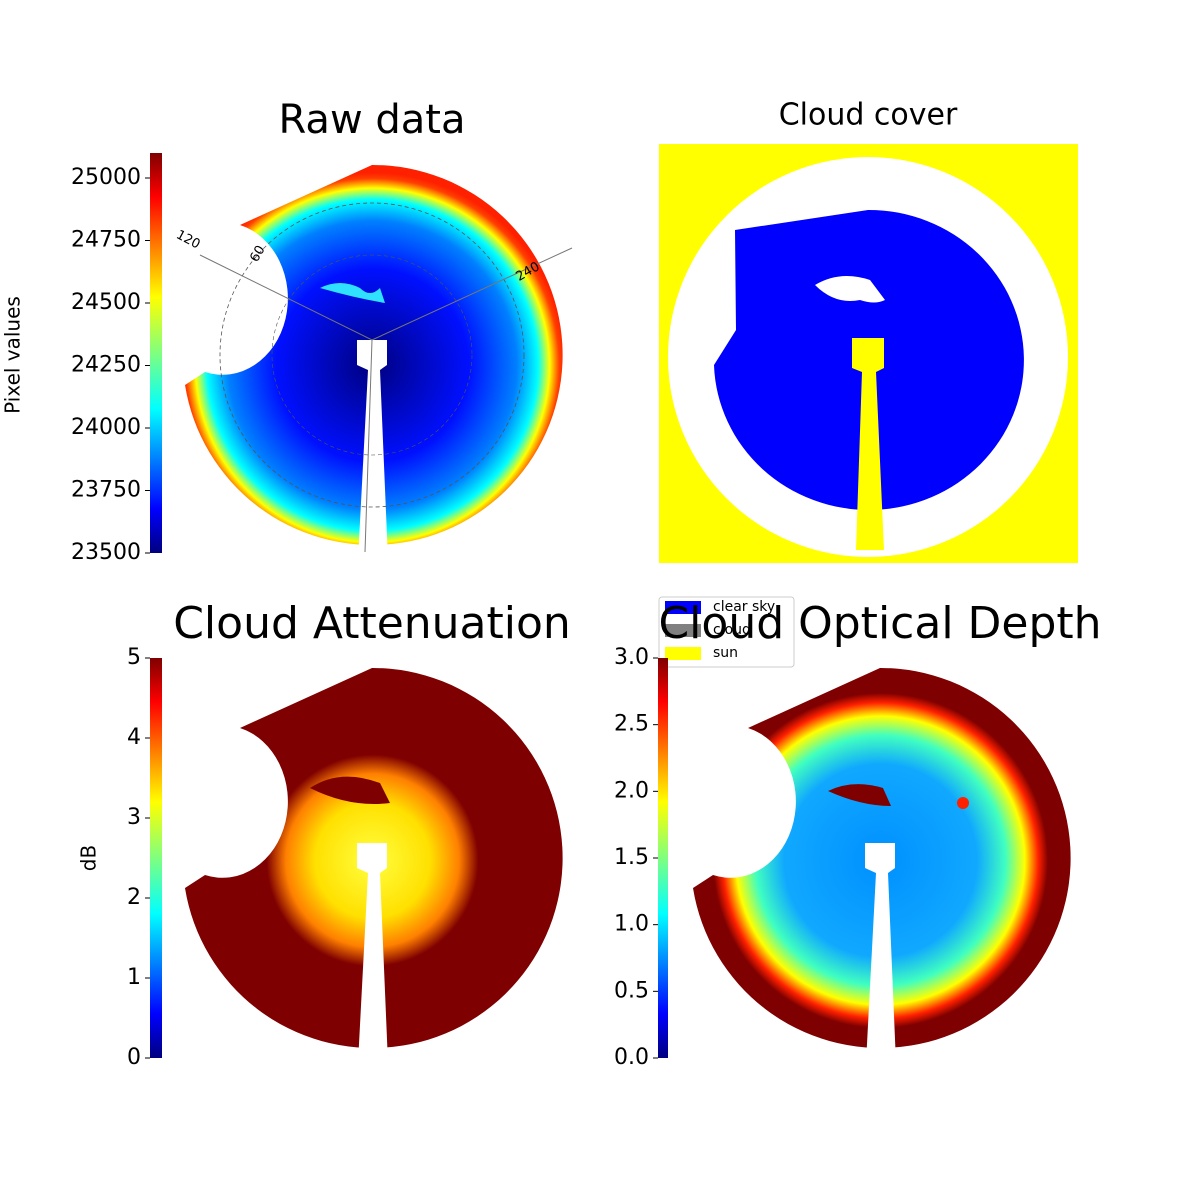  What do you see at coordinates (631, 990) in the screenshot?
I see `colorbar-tick-label: 0.5` at bounding box center [631, 990].